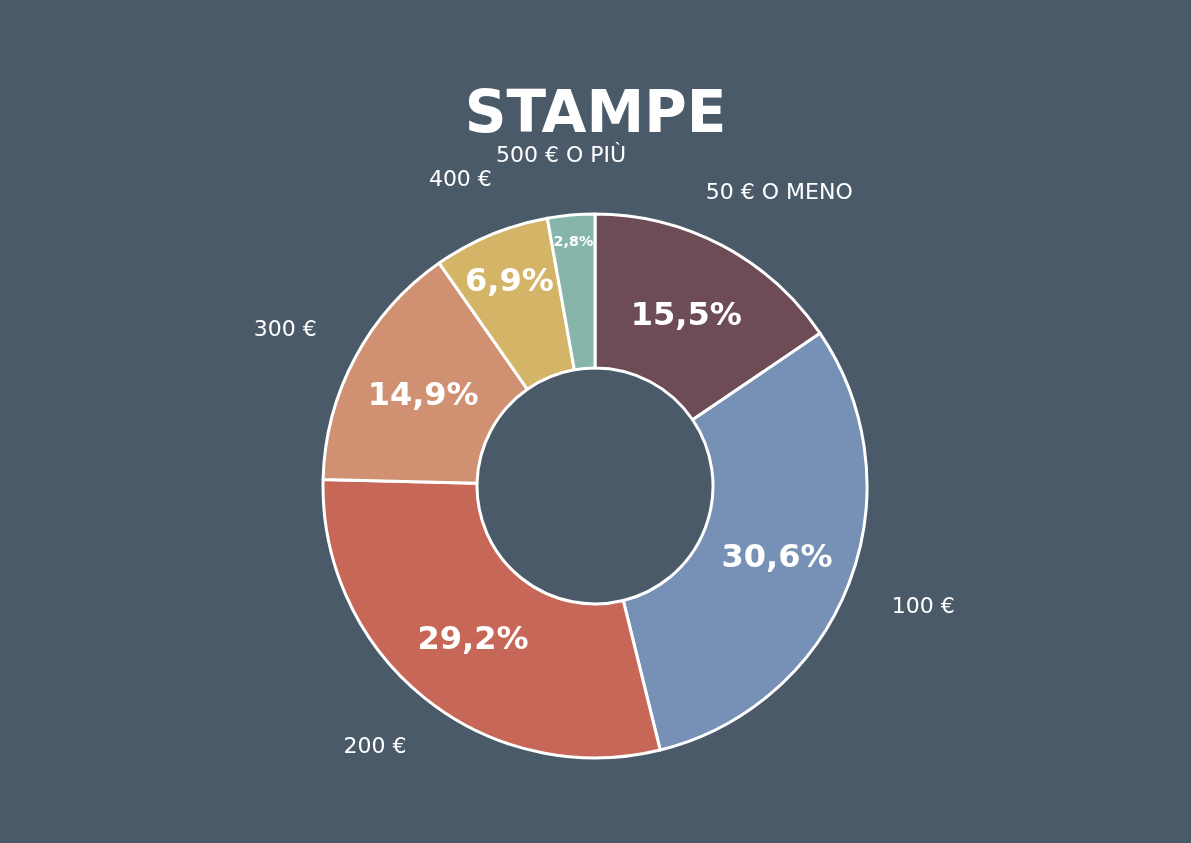 The width and height of the screenshot is (1191, 843). Describe the element at coordinates (285, 329) in the screenshot. I see `slice-label: 300 €` at that location.